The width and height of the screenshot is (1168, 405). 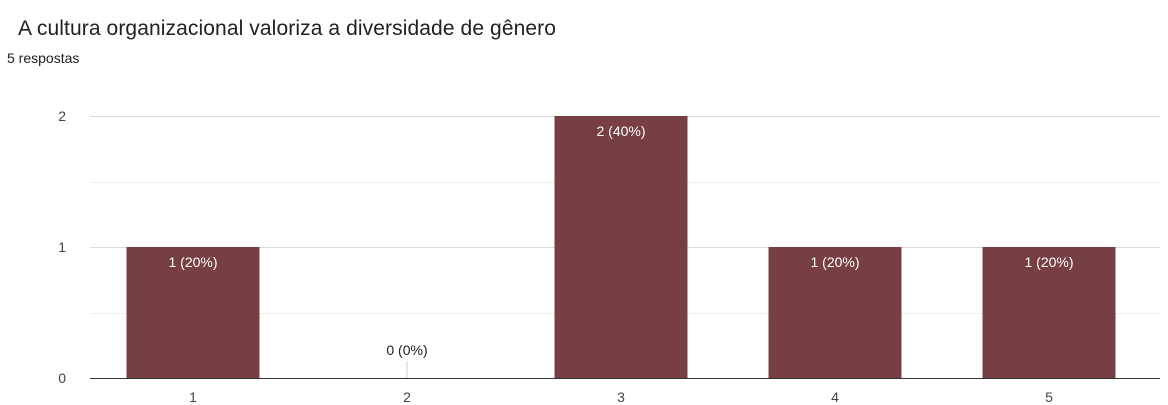 I want to click on y-tick-label: 2, so click(x=62, y=116).